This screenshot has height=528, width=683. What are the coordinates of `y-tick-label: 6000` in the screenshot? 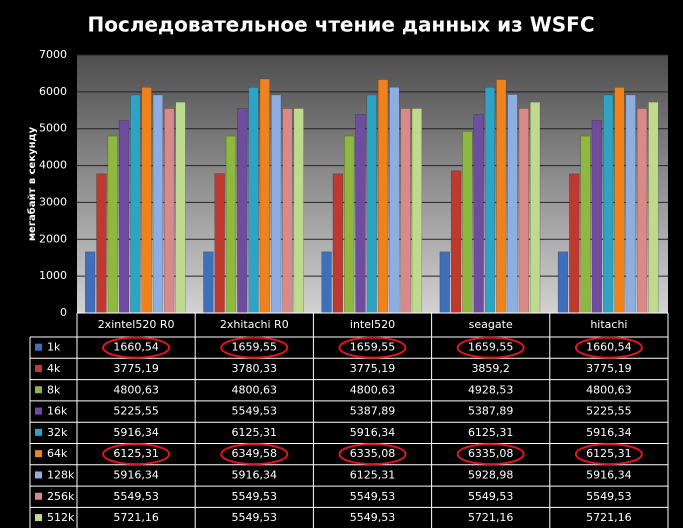 It's located at (53, 91).